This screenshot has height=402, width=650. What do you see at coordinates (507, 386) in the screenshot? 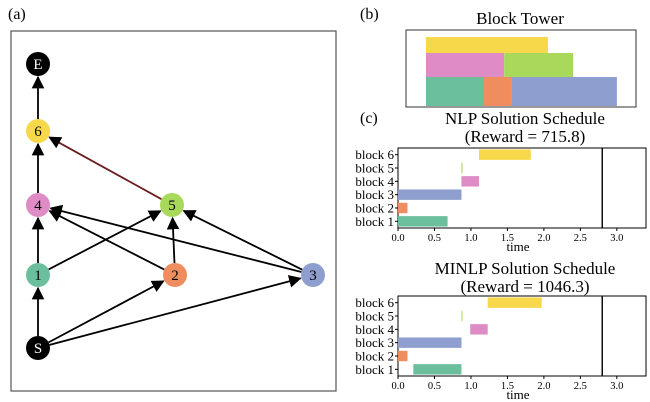
I see `minlp-xtick-label: 1.5` at bounding box center [507, 386].